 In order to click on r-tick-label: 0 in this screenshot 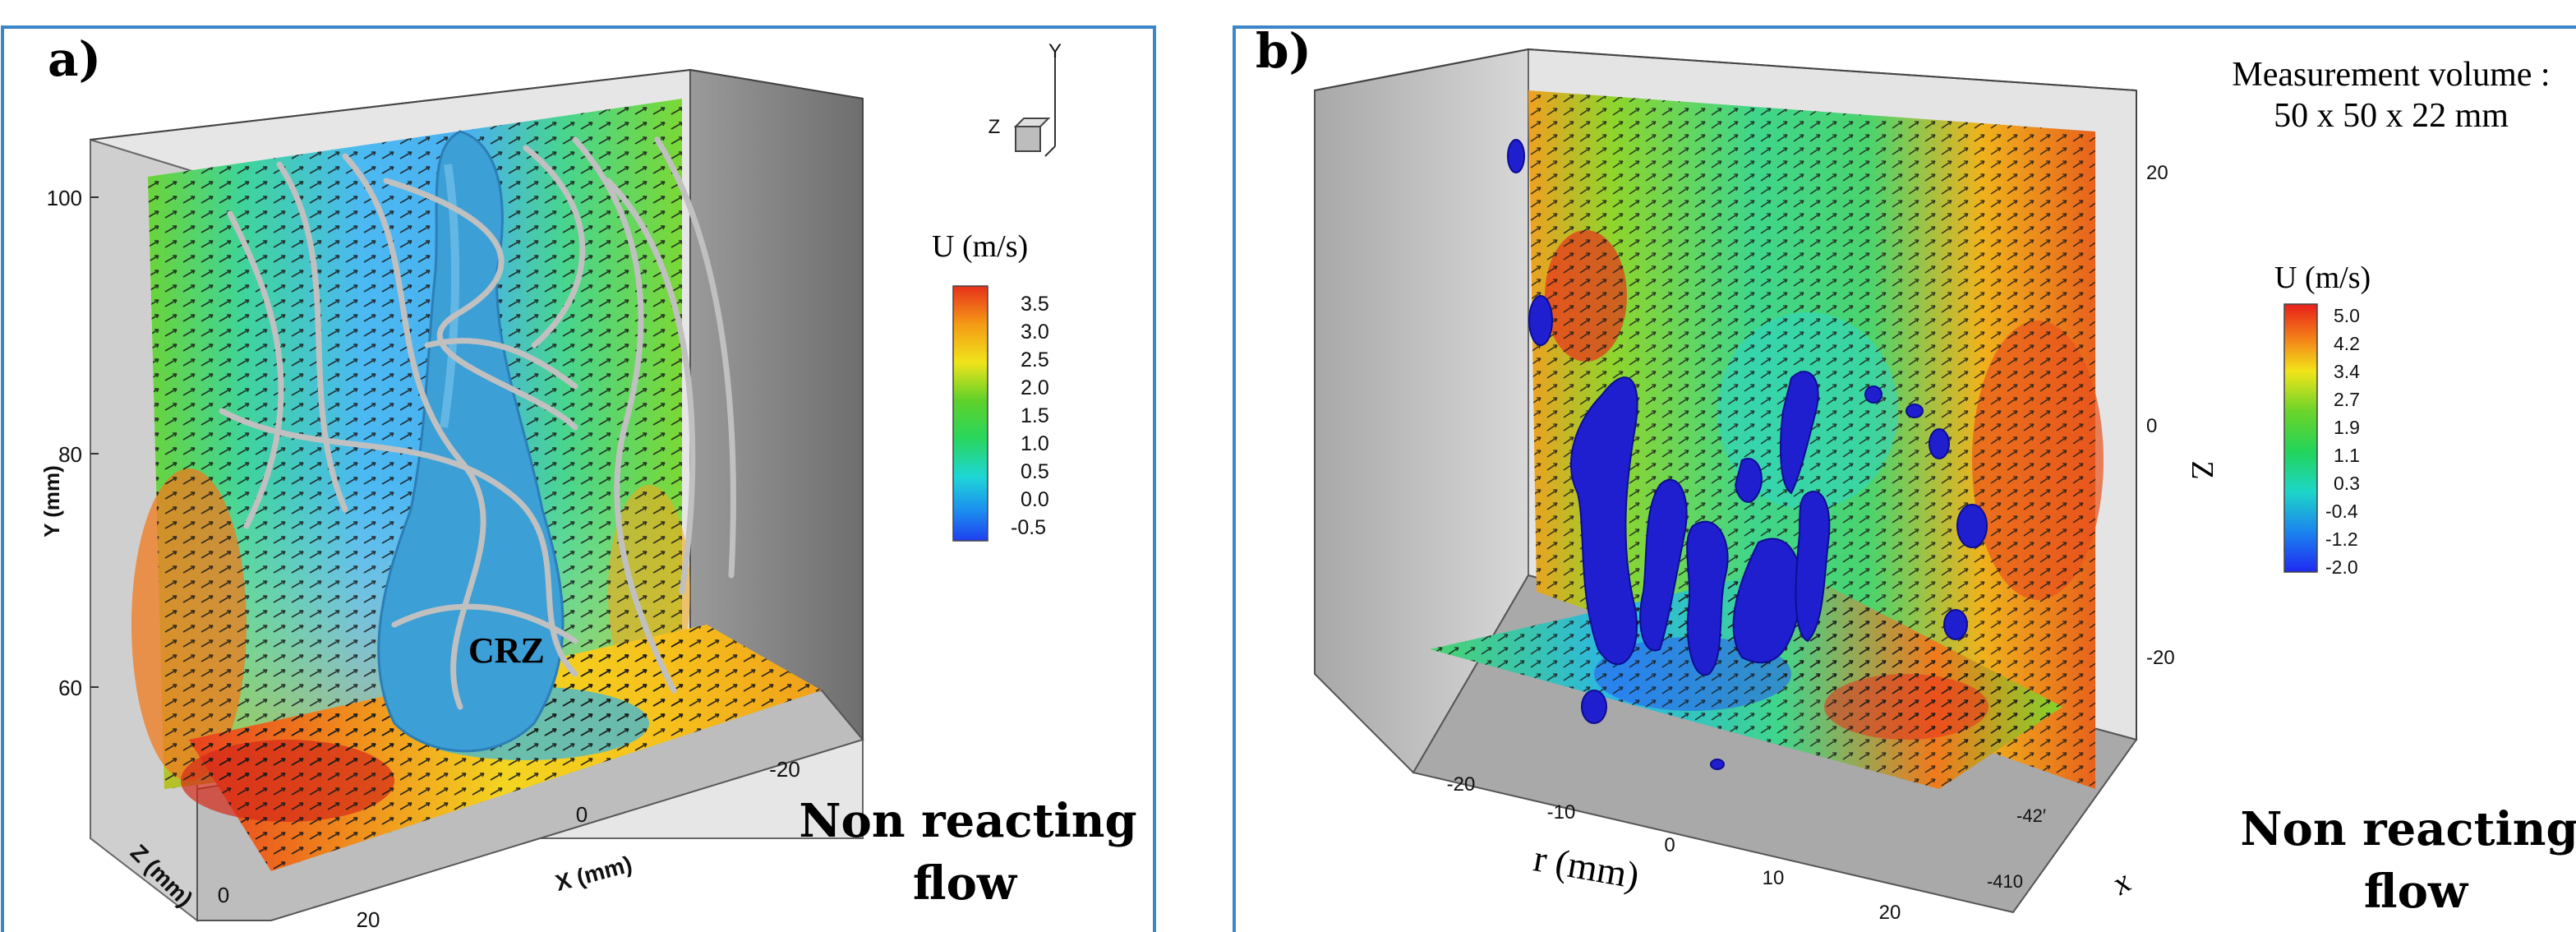, I will do `click(1669, 845)`.